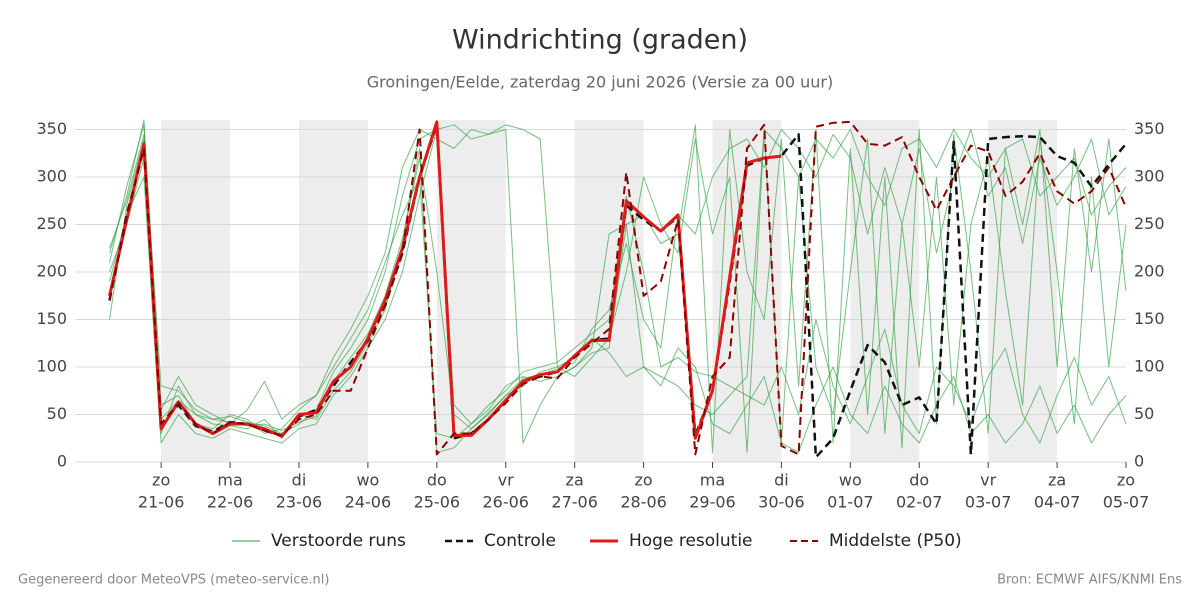 The height and width of the screenshot is (600, 1200). Describe the element at coordinates (1126, 502) in the screenshot. I see `x-tick-date: 05-07` at that location.